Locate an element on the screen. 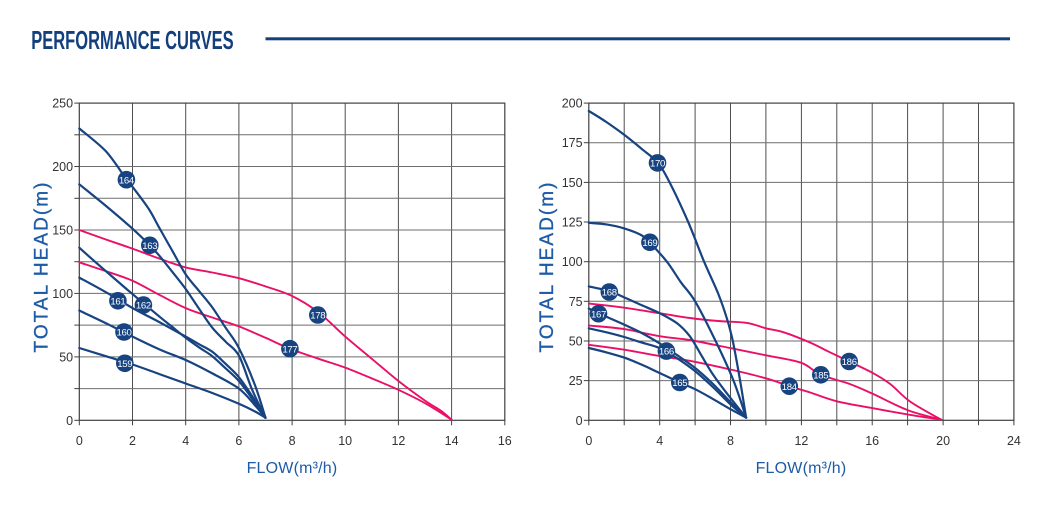 Image resolution: width=1046 pixels, height=528 pixels. svg-text: 178 is located at coordinates (317, 316).